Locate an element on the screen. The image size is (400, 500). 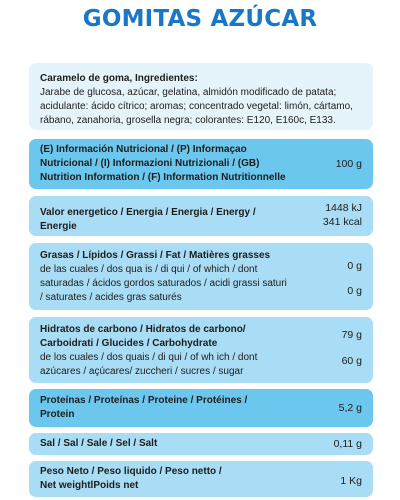
per-100g-value: 100 g is located at coordinates (348, 164).